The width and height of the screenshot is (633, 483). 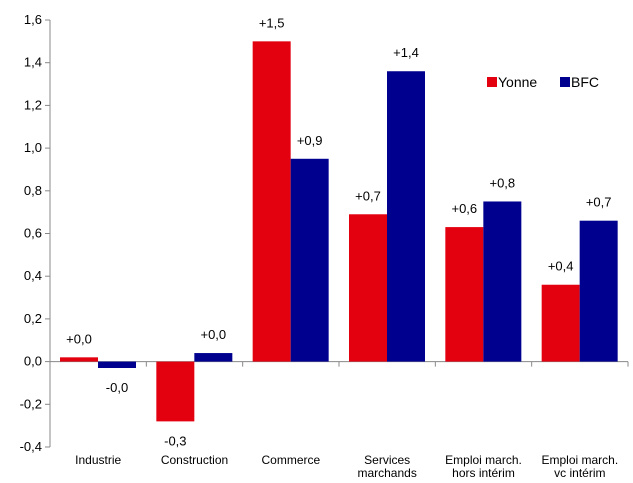 What do you see at coordinates (483, 473) in the screenshot?
I see `category-label: hors intérim` at bounding box center [483, 473].